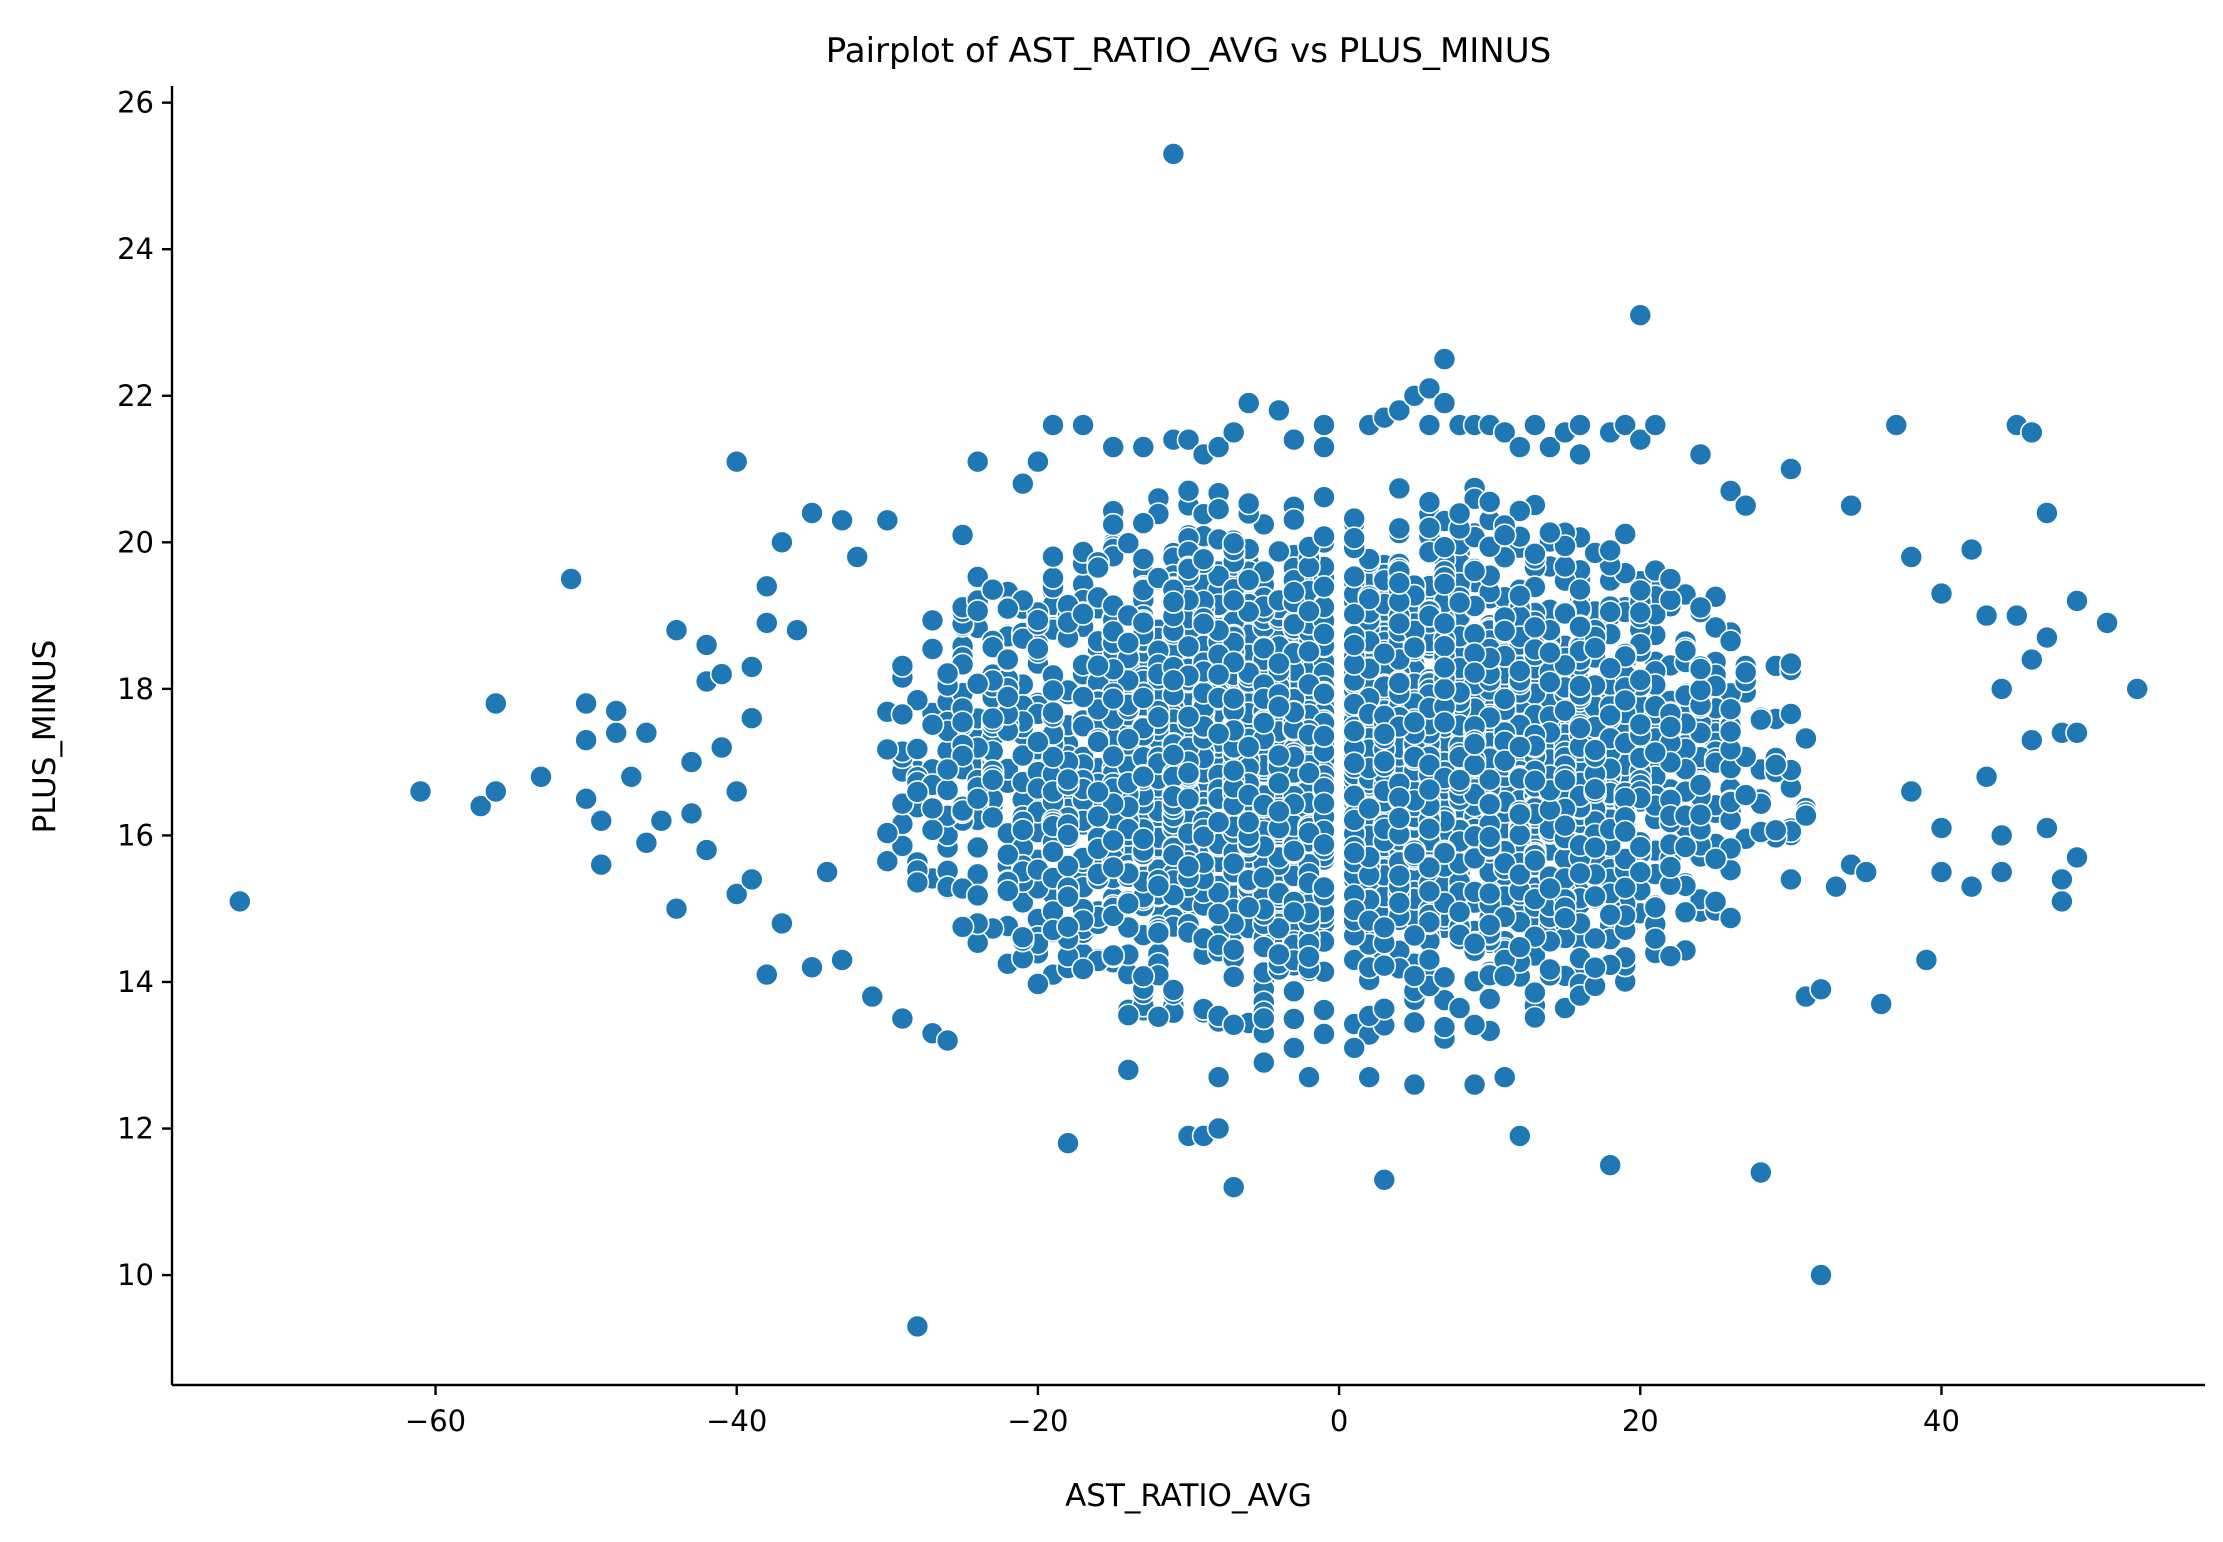 Image resolution: width=2223 pixels, height=1542 pixels. What do you see at coordinates (1640, 1421) in the screenshot?
I see `x-tick-label: 20` at bounding box center [1640, 1421].